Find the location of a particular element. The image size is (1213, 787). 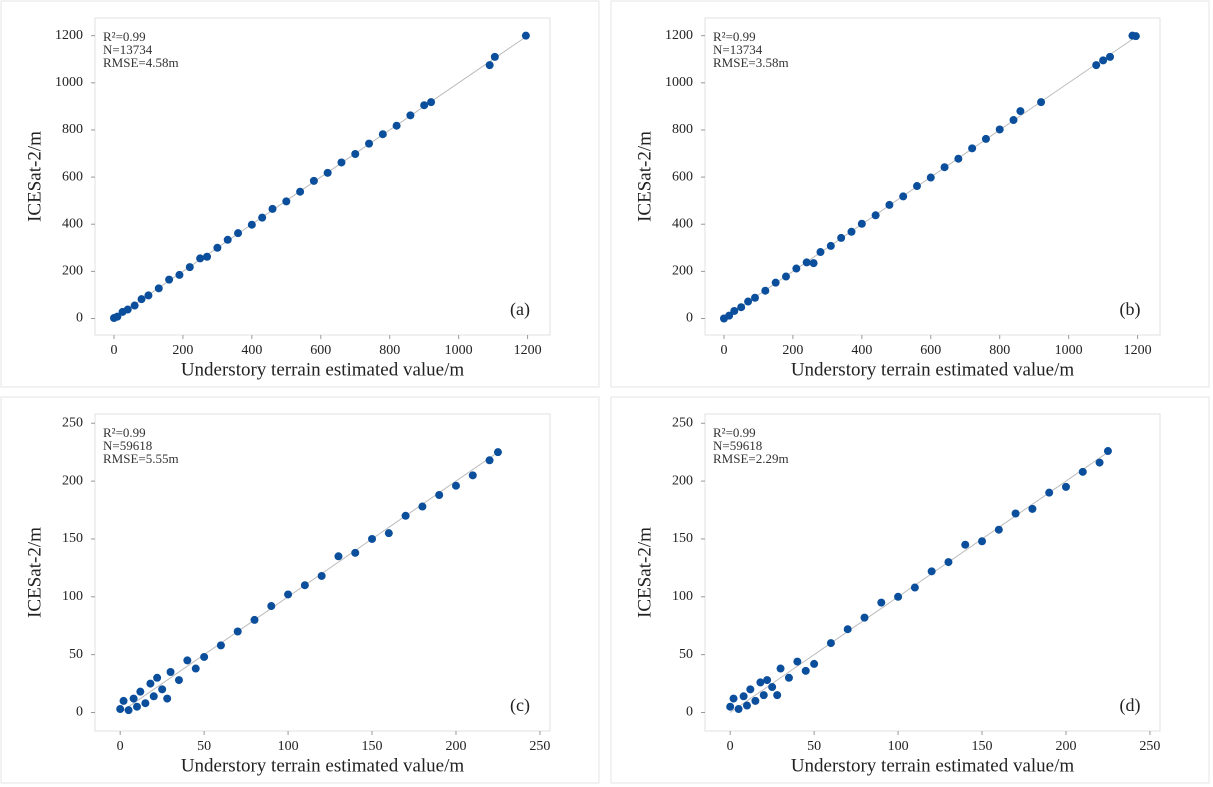

panel-label: (b) is located at coordinates (1130, 309).